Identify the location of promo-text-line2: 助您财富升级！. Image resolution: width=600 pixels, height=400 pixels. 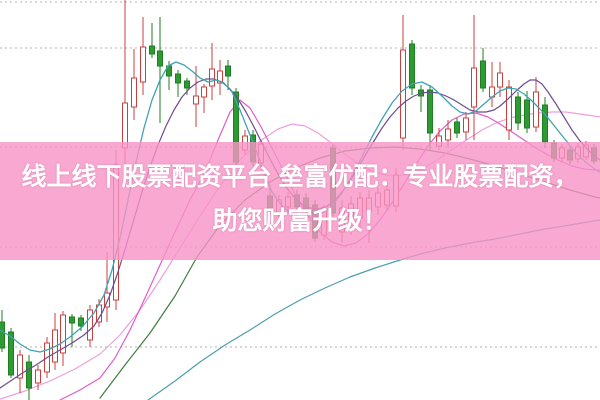
(300, 221).